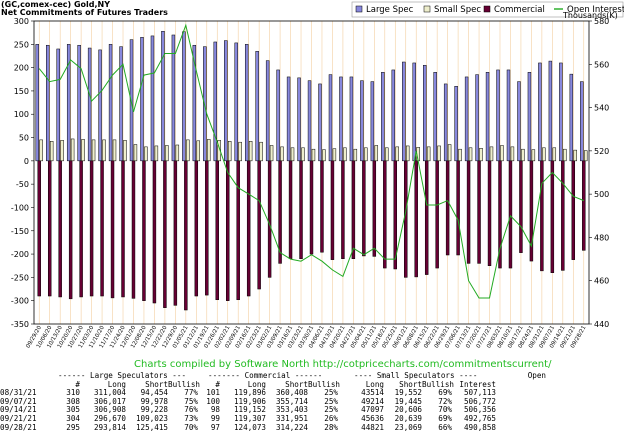 The height and width of the screenshot is (435, 624). Describe the element at coordinates (191, 427) in the screenshot. I see `table-cell: 70%` at that location.